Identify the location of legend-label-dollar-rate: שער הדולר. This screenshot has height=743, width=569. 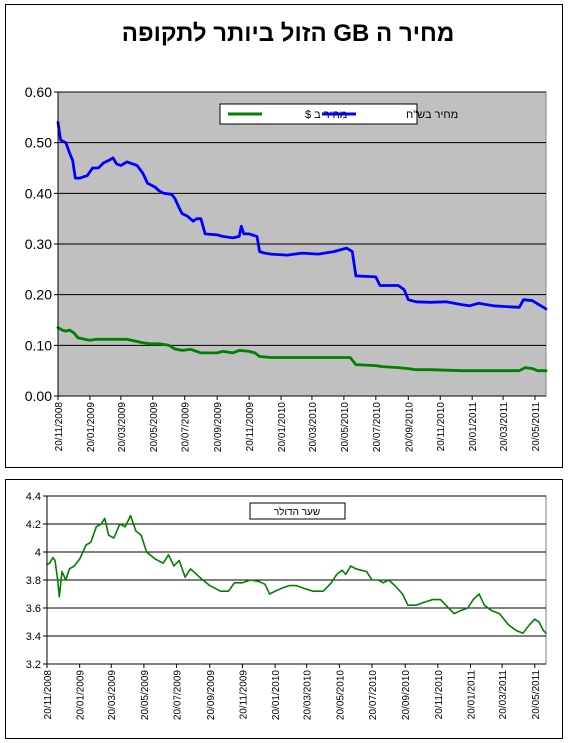
(297, 512).